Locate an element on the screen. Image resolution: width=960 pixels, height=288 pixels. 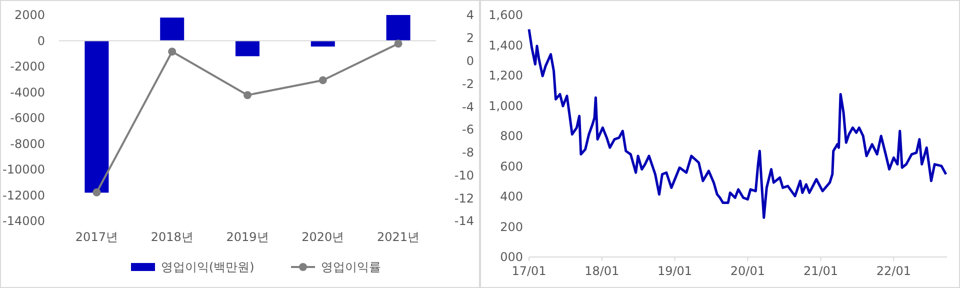
y-tick-label: -14000 is located at coordinates (23, 221).